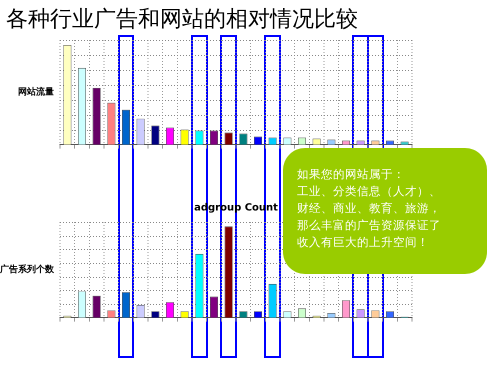 Image resolution: width=500 pixels, height=373 pixels. What do you see at coordinates (369, 208) in the screenshot?
I see `text: 财经、商业、教育、旅游，` at bounding box center [369, 208].